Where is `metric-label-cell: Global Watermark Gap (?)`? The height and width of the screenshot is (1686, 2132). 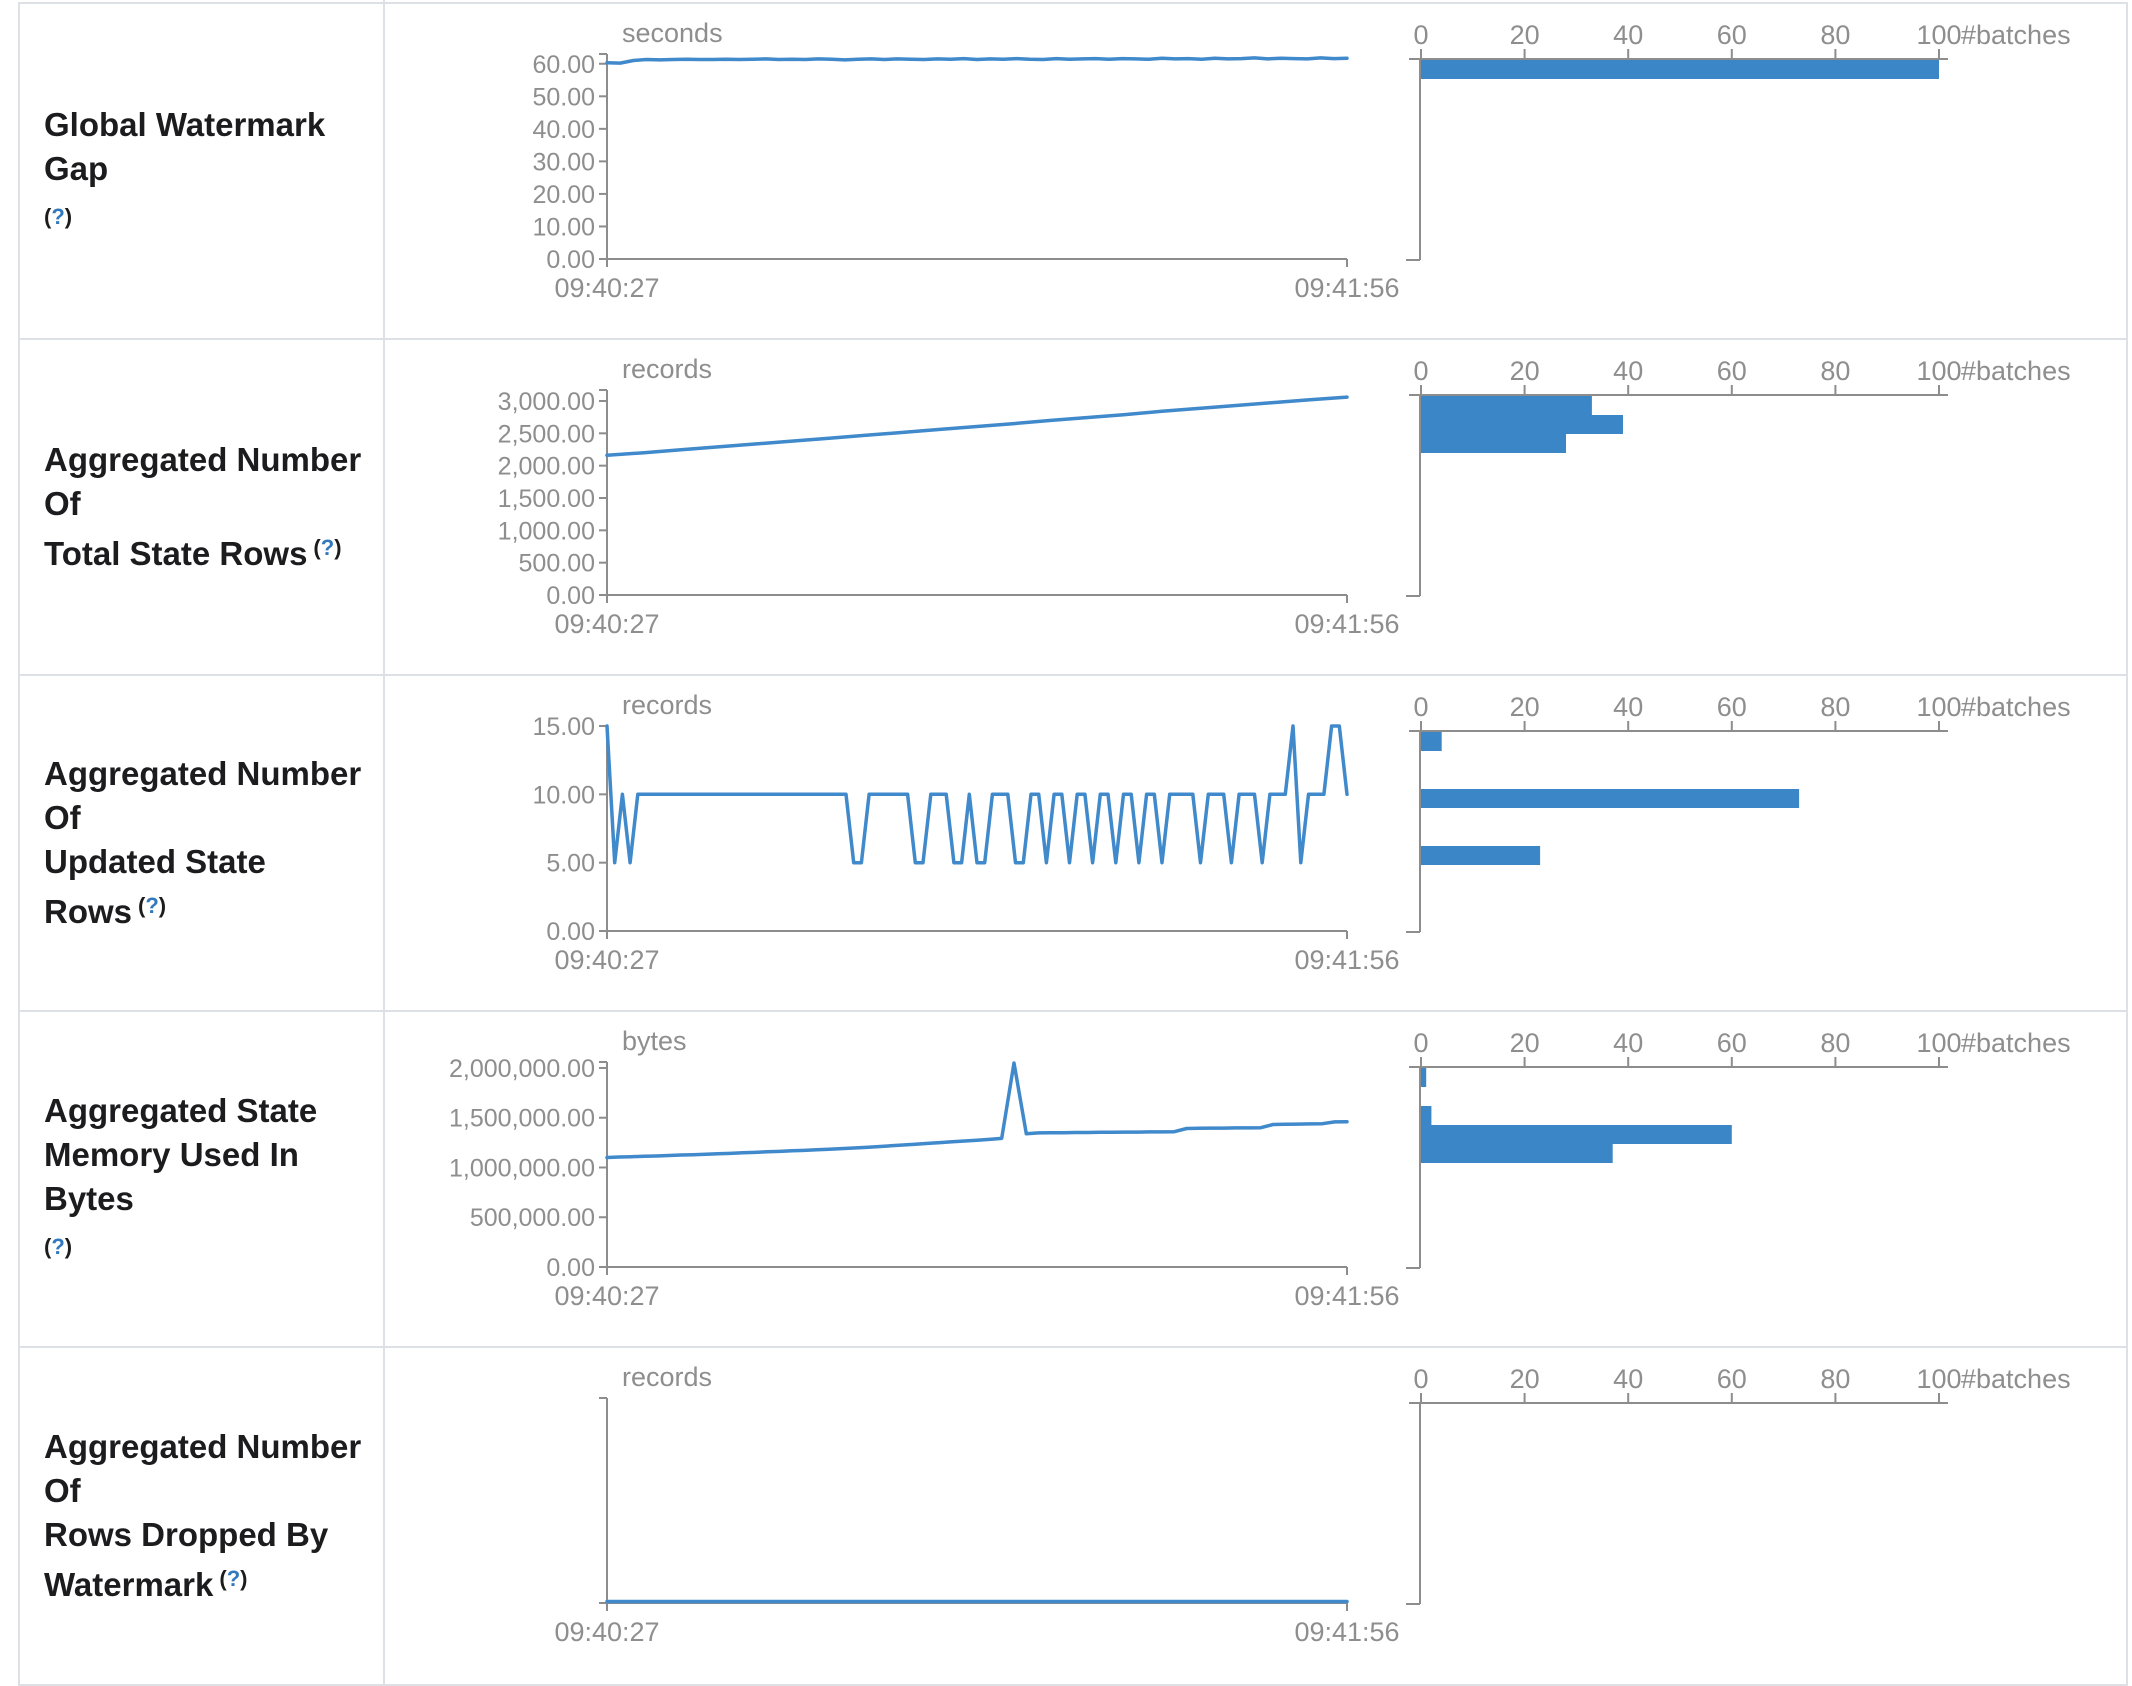 metric-label-cell: Global Watermark Gap (?) is located at coordinates (202, 171).